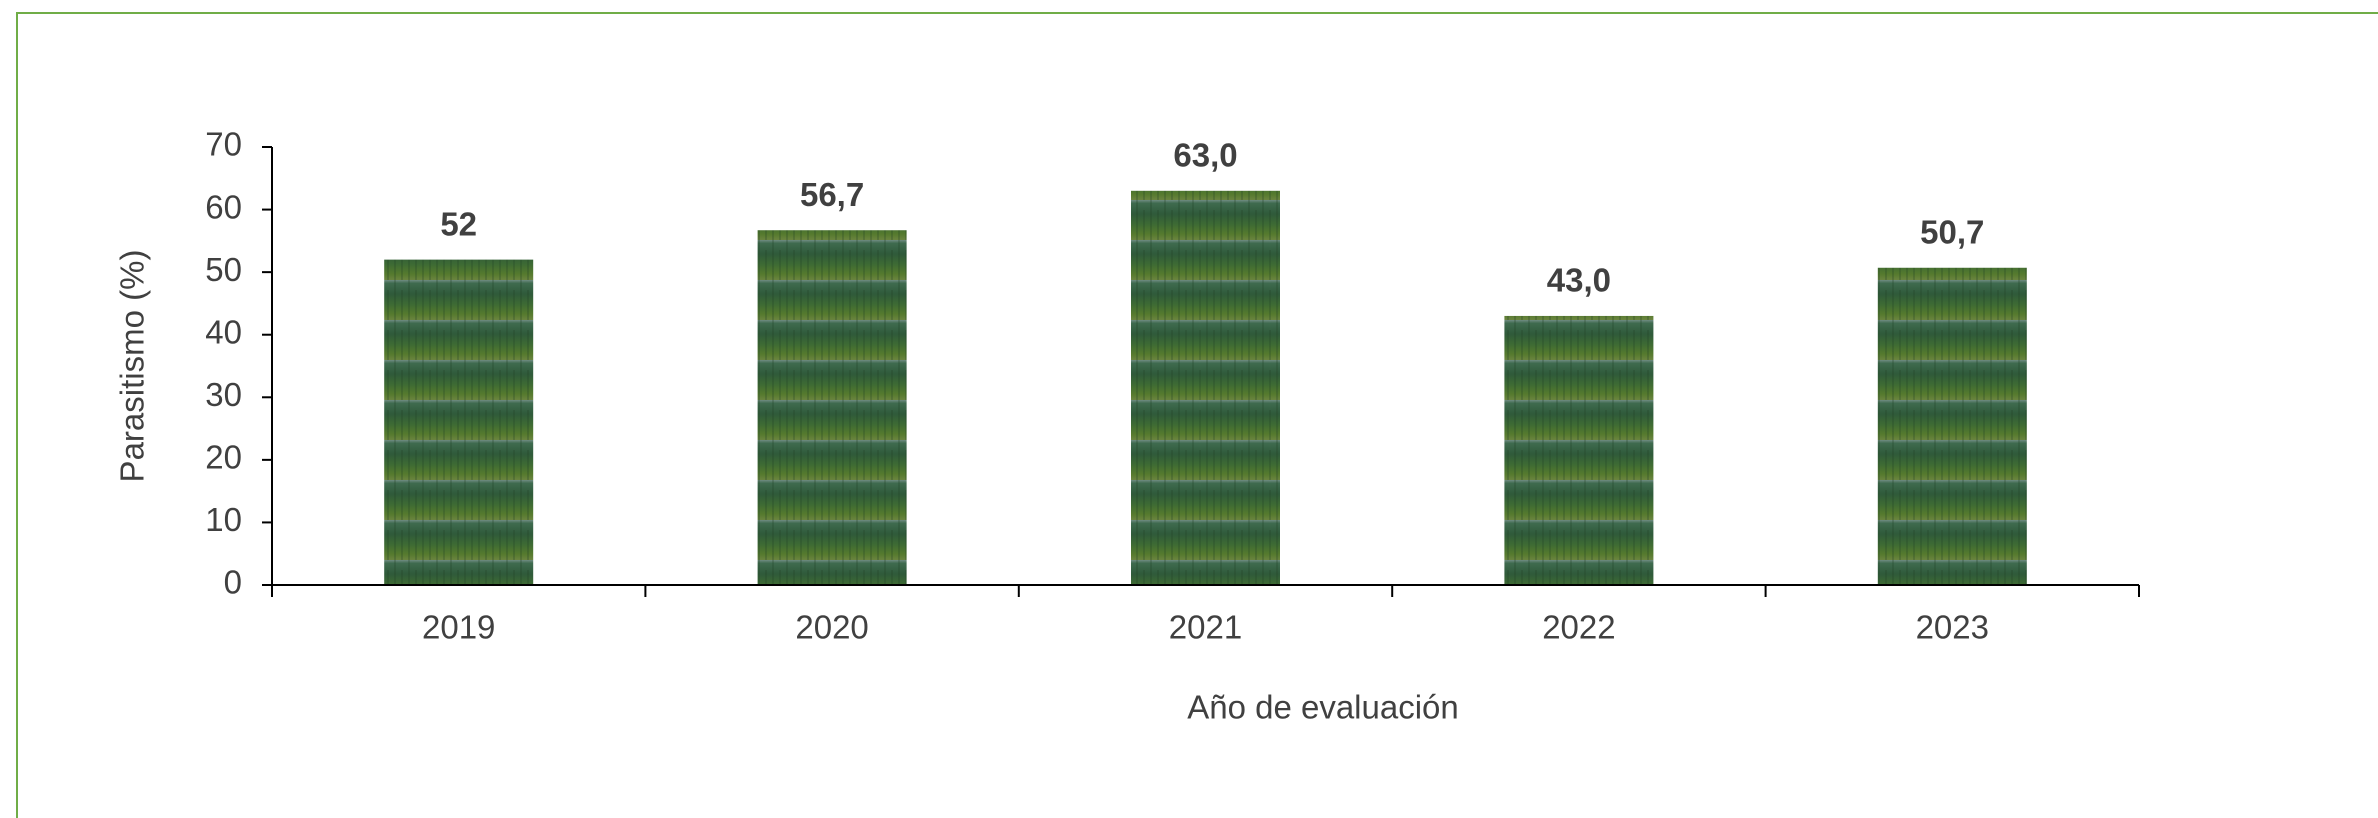 The image size is (2378, 818). Describe the element at coordinates (223, 144) in the screenshot. I see `y-tick-label: 70` at that location.